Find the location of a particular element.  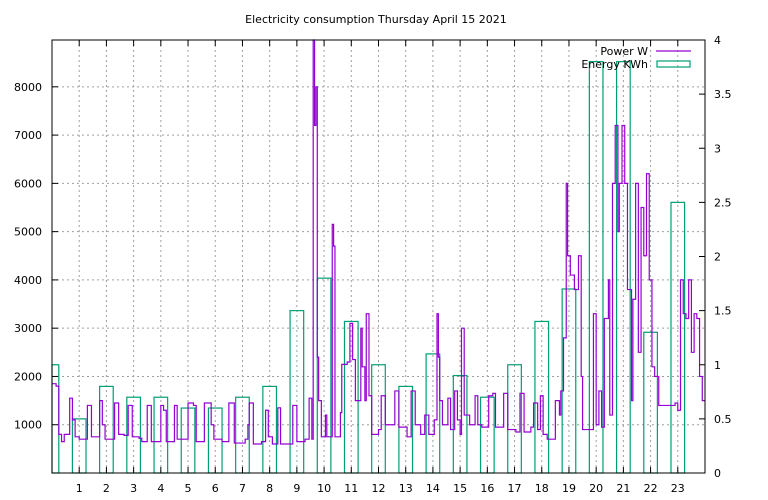

x-tick-label: 14 is located at coordinates (433, 488).